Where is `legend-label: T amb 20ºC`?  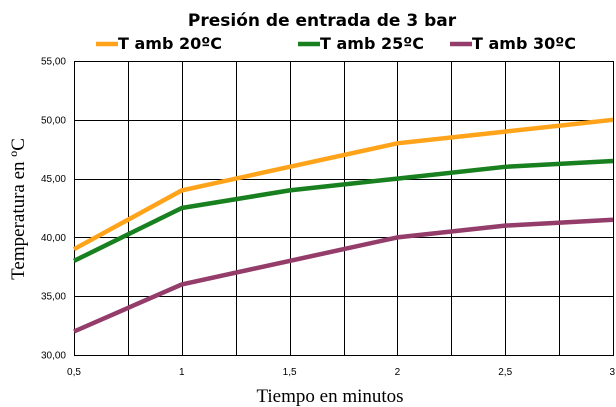 legend-label: T amb 20ºC is located at coordinates (170, 43).